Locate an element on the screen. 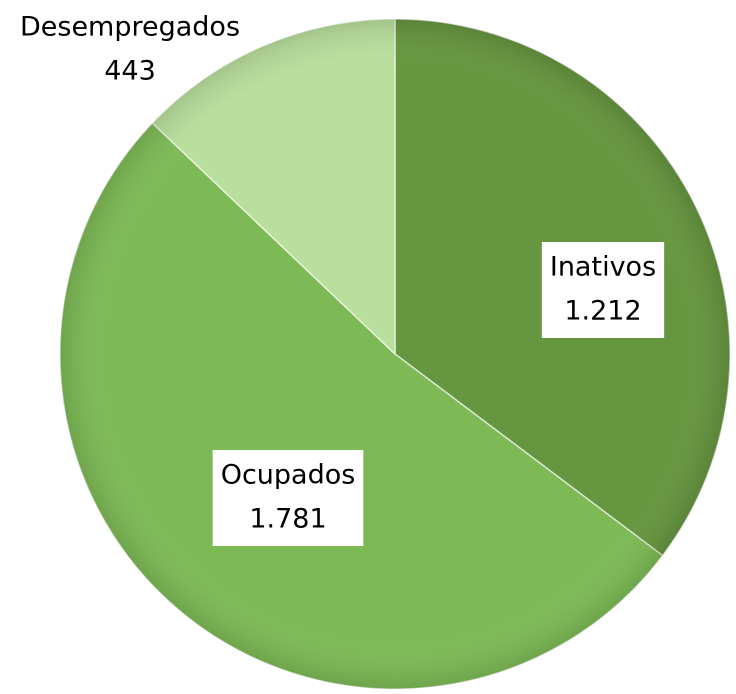 This screenshot has height=694, width=736. category-label: Desempregados is located at coordinates (130, 27).